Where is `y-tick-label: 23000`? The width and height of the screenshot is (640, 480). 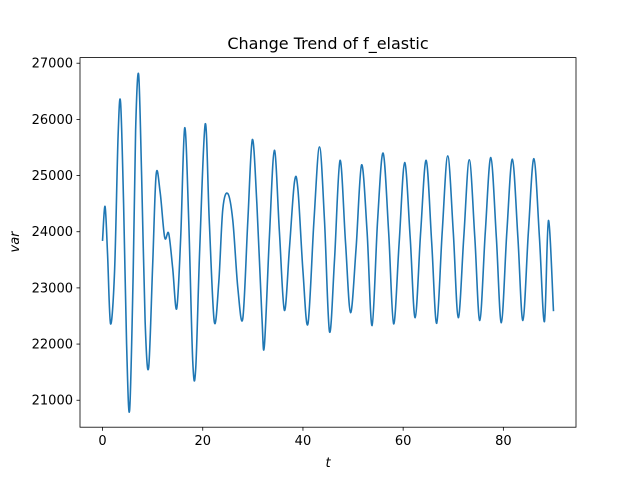
y-tick-label: 23000 is located at coordinates (52, 288).